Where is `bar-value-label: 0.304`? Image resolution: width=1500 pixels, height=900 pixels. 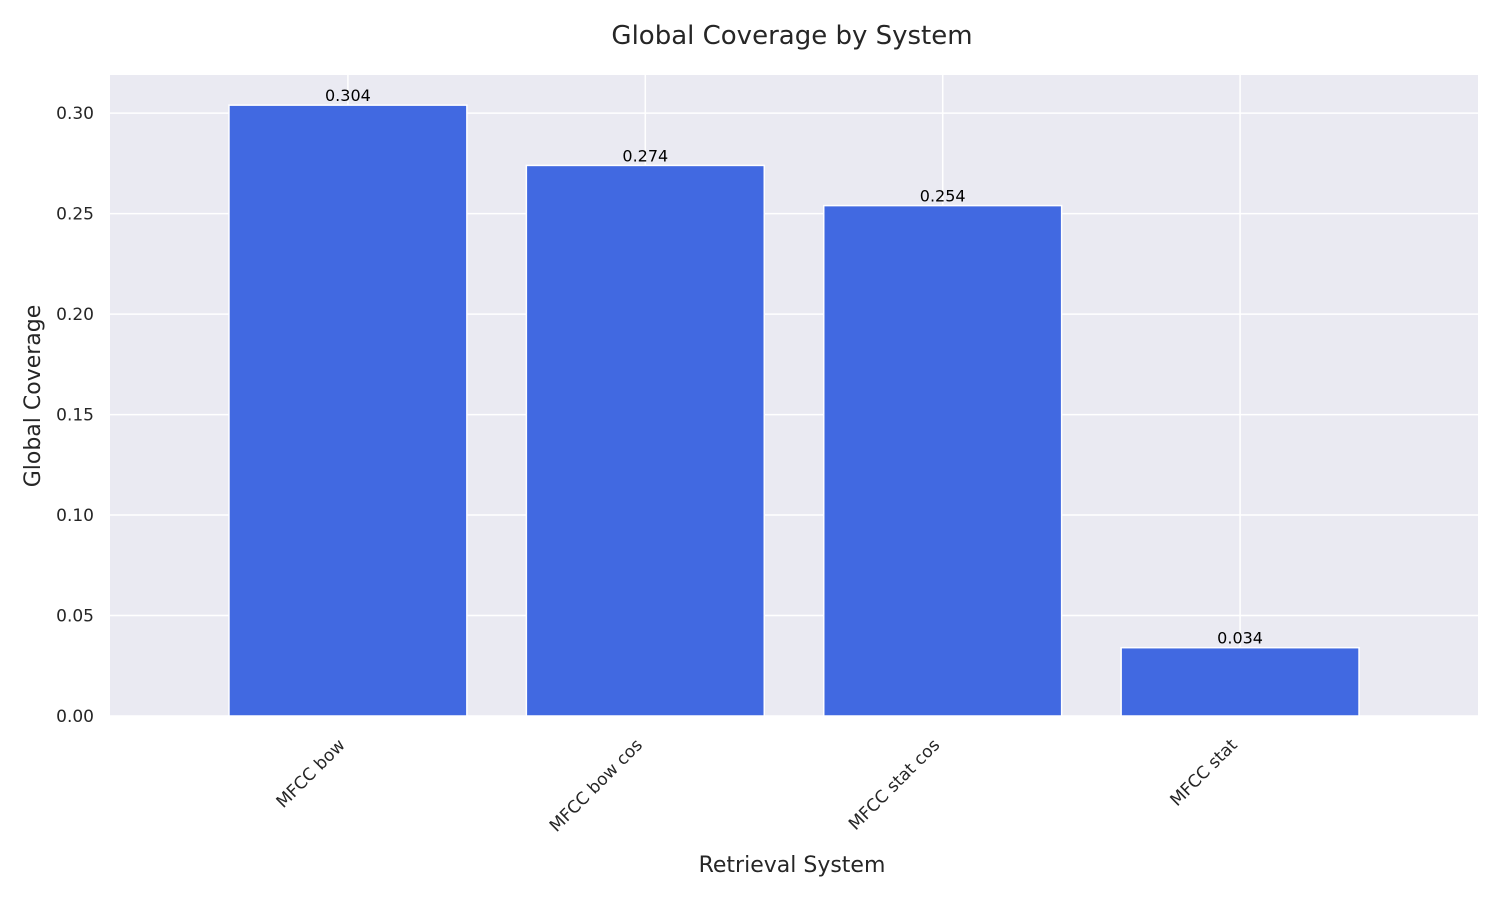
bar-value-label: 0.304 is located at coordinates (348, 95).